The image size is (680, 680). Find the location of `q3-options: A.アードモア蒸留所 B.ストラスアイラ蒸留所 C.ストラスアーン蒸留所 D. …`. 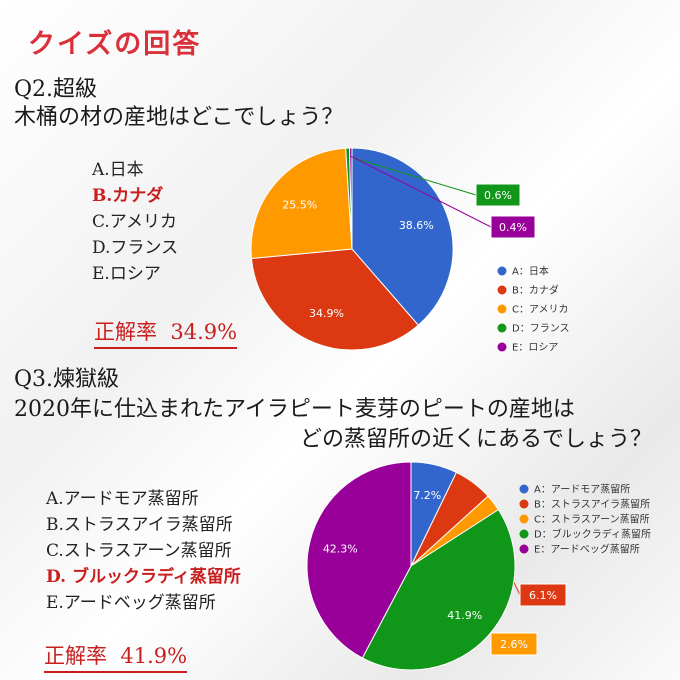

q3-options: A.アードモア蒸留所 B.ストラスアイラ蒸留所 C.ストラスアーン蒸留所 D. … is located at coordinates (143, 551).